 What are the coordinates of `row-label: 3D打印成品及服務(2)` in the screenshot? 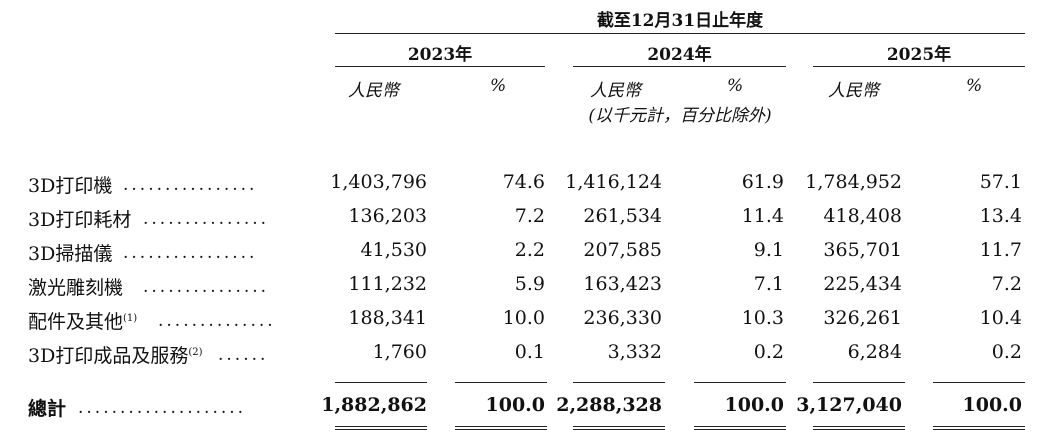 It's located at (115, 356).